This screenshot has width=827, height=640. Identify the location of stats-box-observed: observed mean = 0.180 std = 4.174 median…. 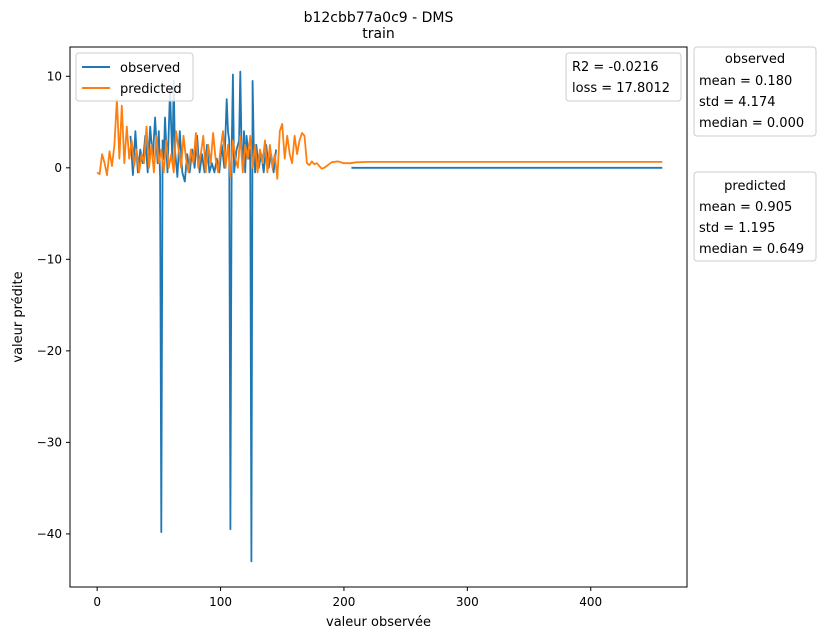
(755, 91).